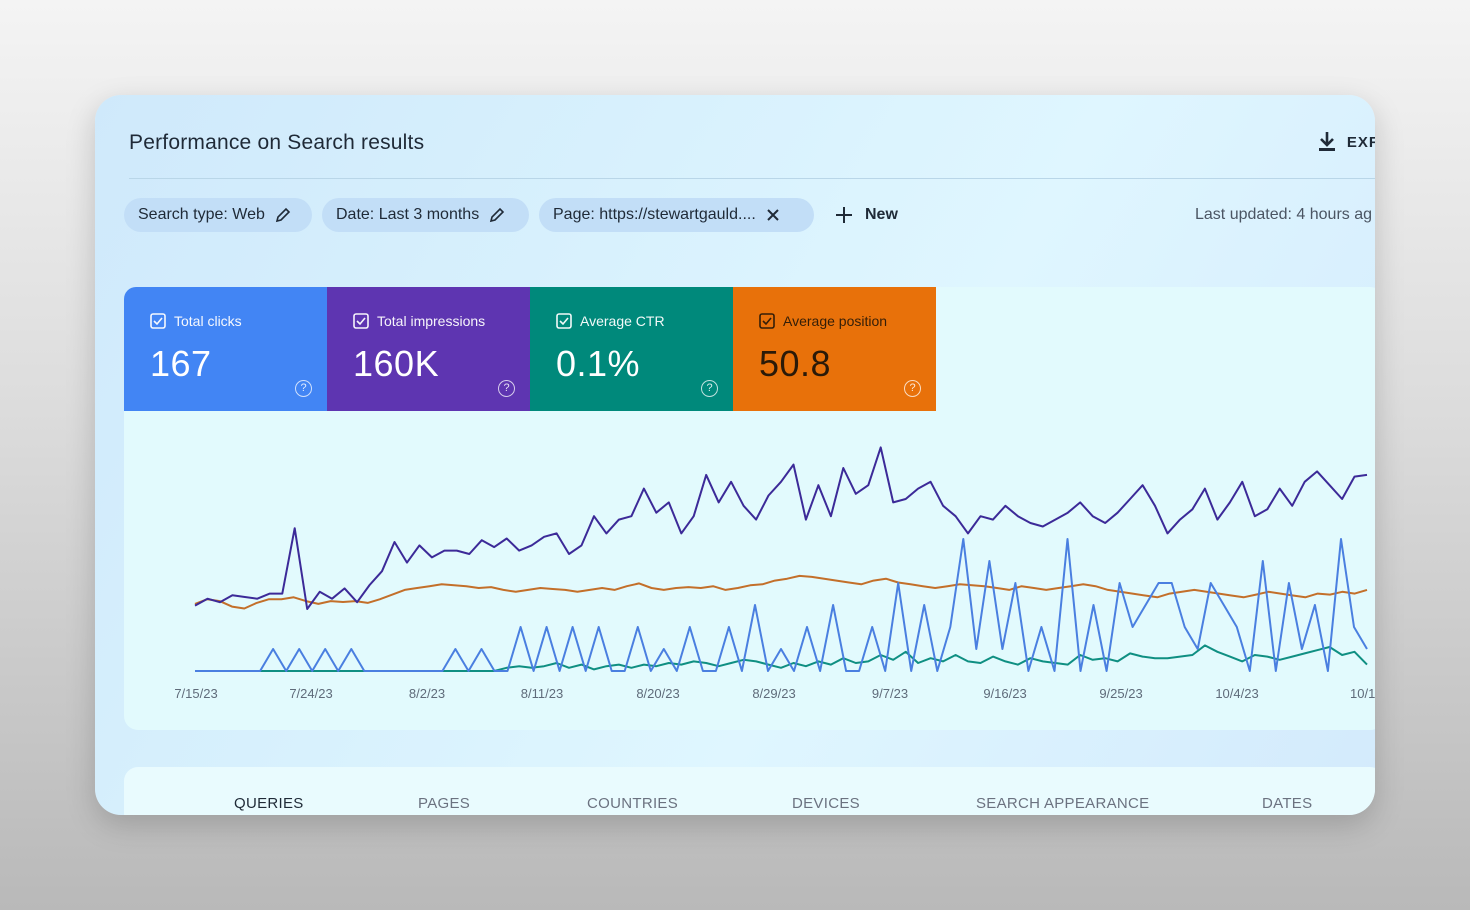  What do you see at coordinates (1004, 693) in the screenshot?
I see `x-tick-label: 9/16/23` at bounding box center [1004, 693].